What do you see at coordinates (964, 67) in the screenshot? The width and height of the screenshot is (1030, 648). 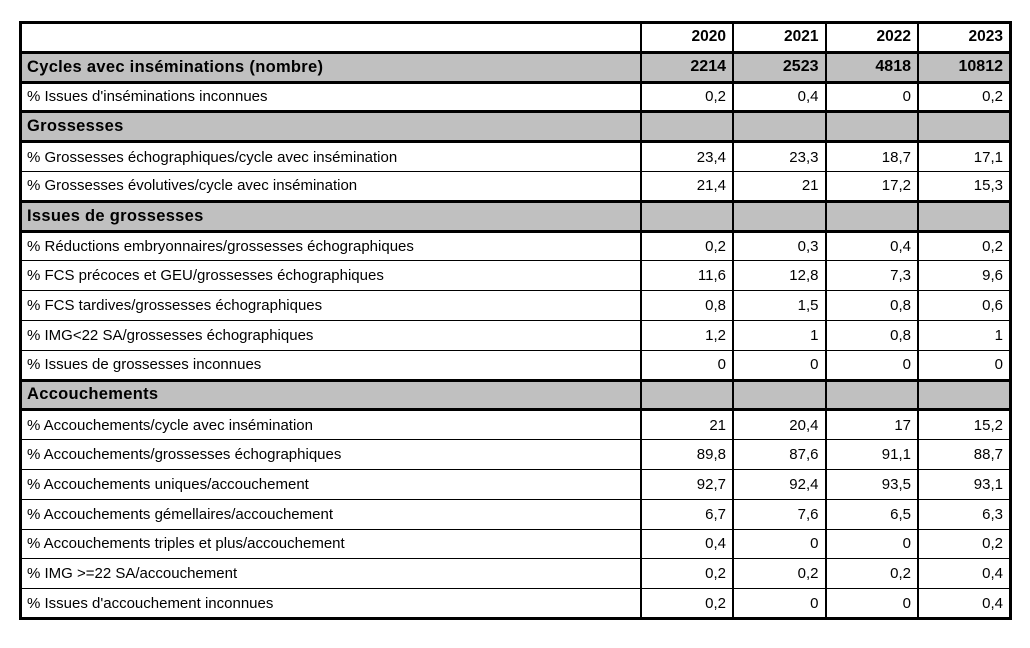 I see `value-cell: 10812` at bounding box center [964, 67].